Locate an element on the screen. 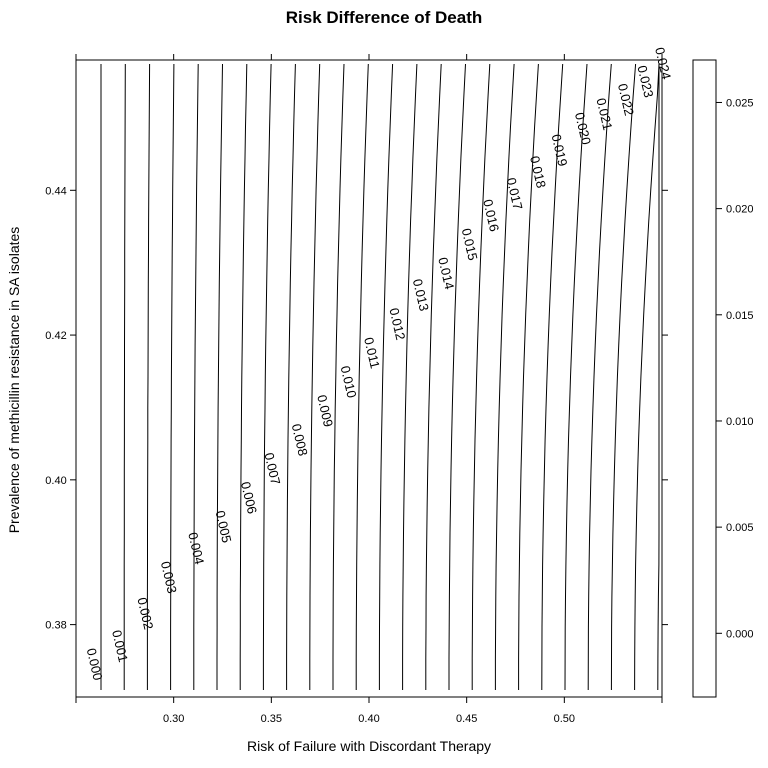 The image size is (768, 768). contour-label-0.000: 0.000 is located at coordinates (95, 664).